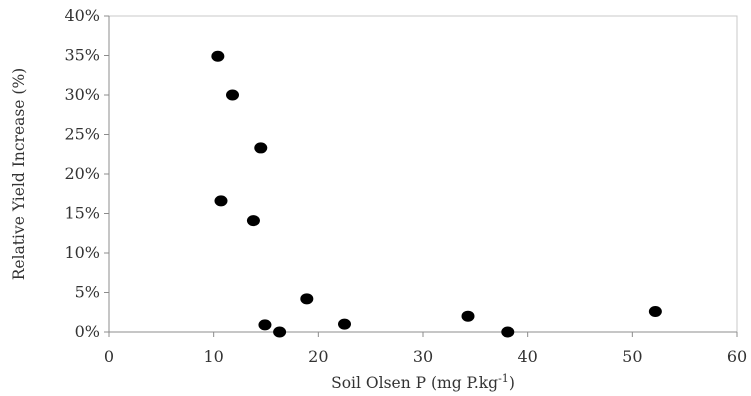 The image size is (751, 396). I want to click on x-tick-label: 0, so click(109, 356).